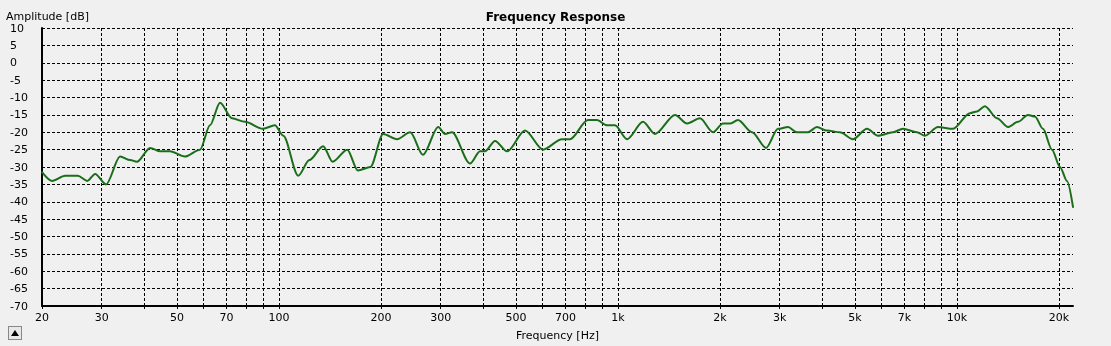 The image size is (1111, 346). I want to click on y-tick-label: -10, so click(19, 97).